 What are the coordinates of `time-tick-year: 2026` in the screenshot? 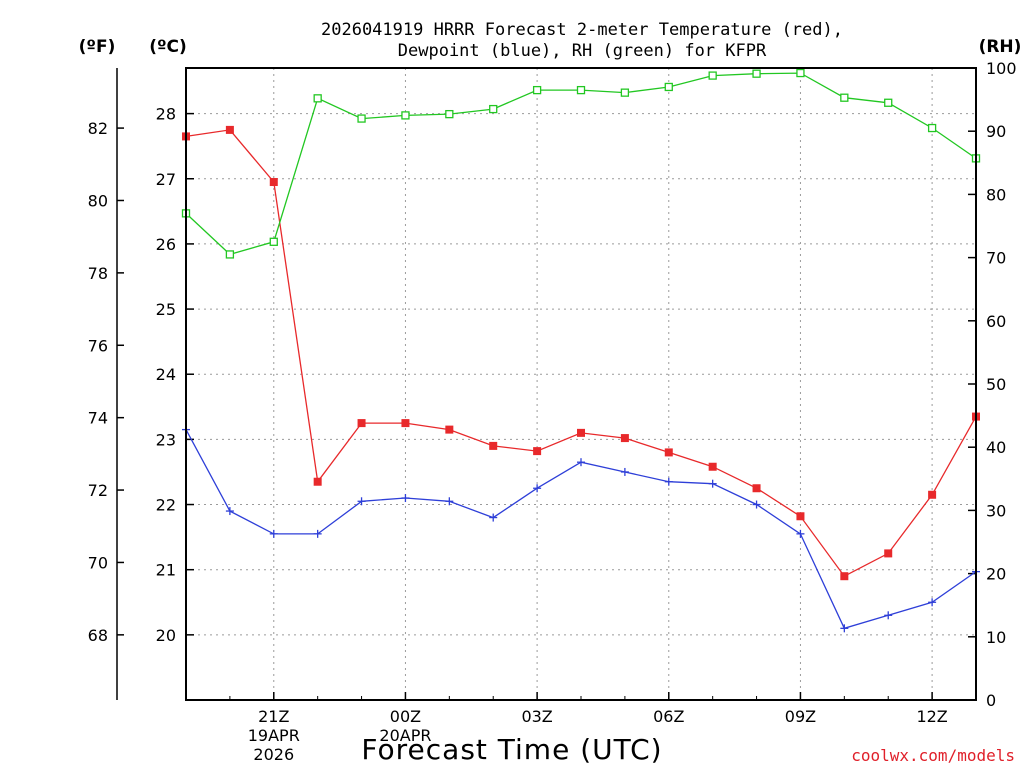 It's located at (273, 754).